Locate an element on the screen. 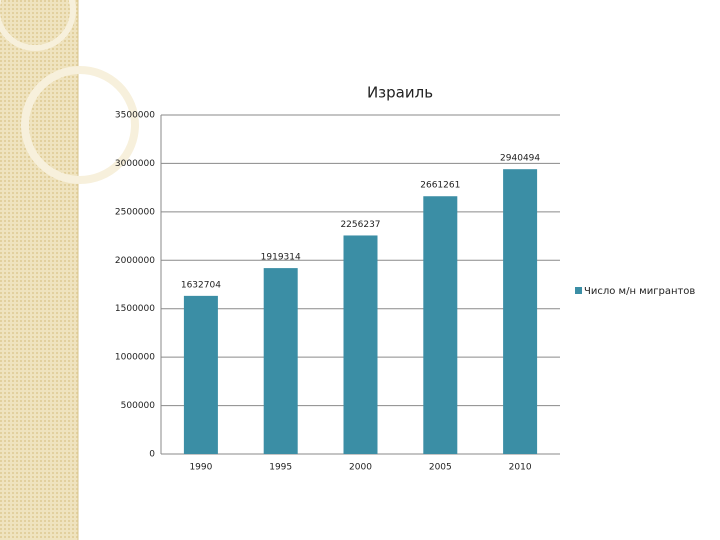 Image resolution: width=720 pixels, height=540 pixels. x-tick-label: 2010 is located at coordinates (520, 468).